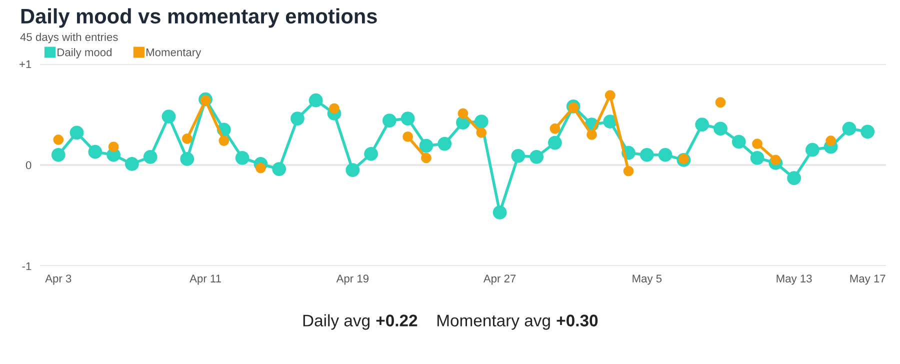 This screenshot has width=900, height=364. Describe the element at coordinates (794, 279) in the screenshot. I see `x-tick-label: May 13` at that location.